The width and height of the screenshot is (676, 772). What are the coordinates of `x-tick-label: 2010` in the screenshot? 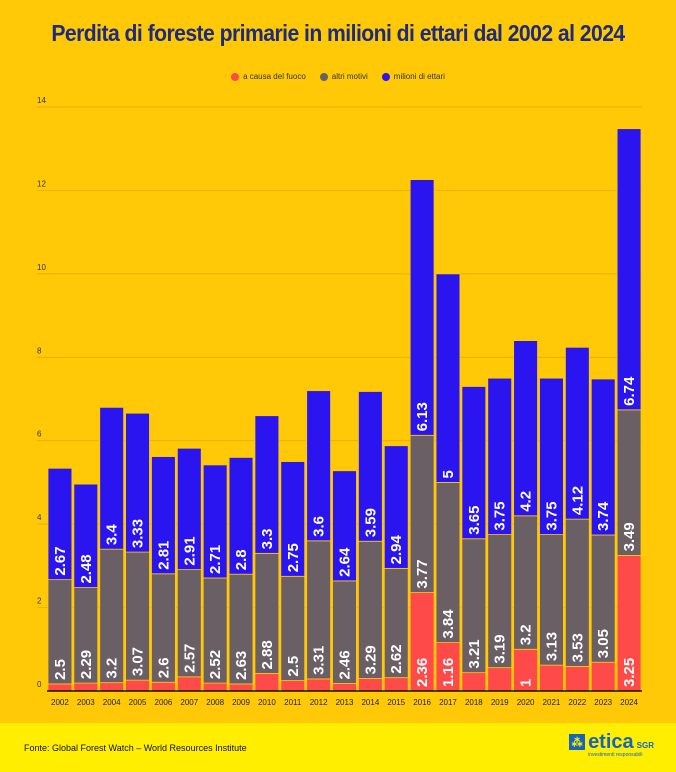 It's located at (267, 702).